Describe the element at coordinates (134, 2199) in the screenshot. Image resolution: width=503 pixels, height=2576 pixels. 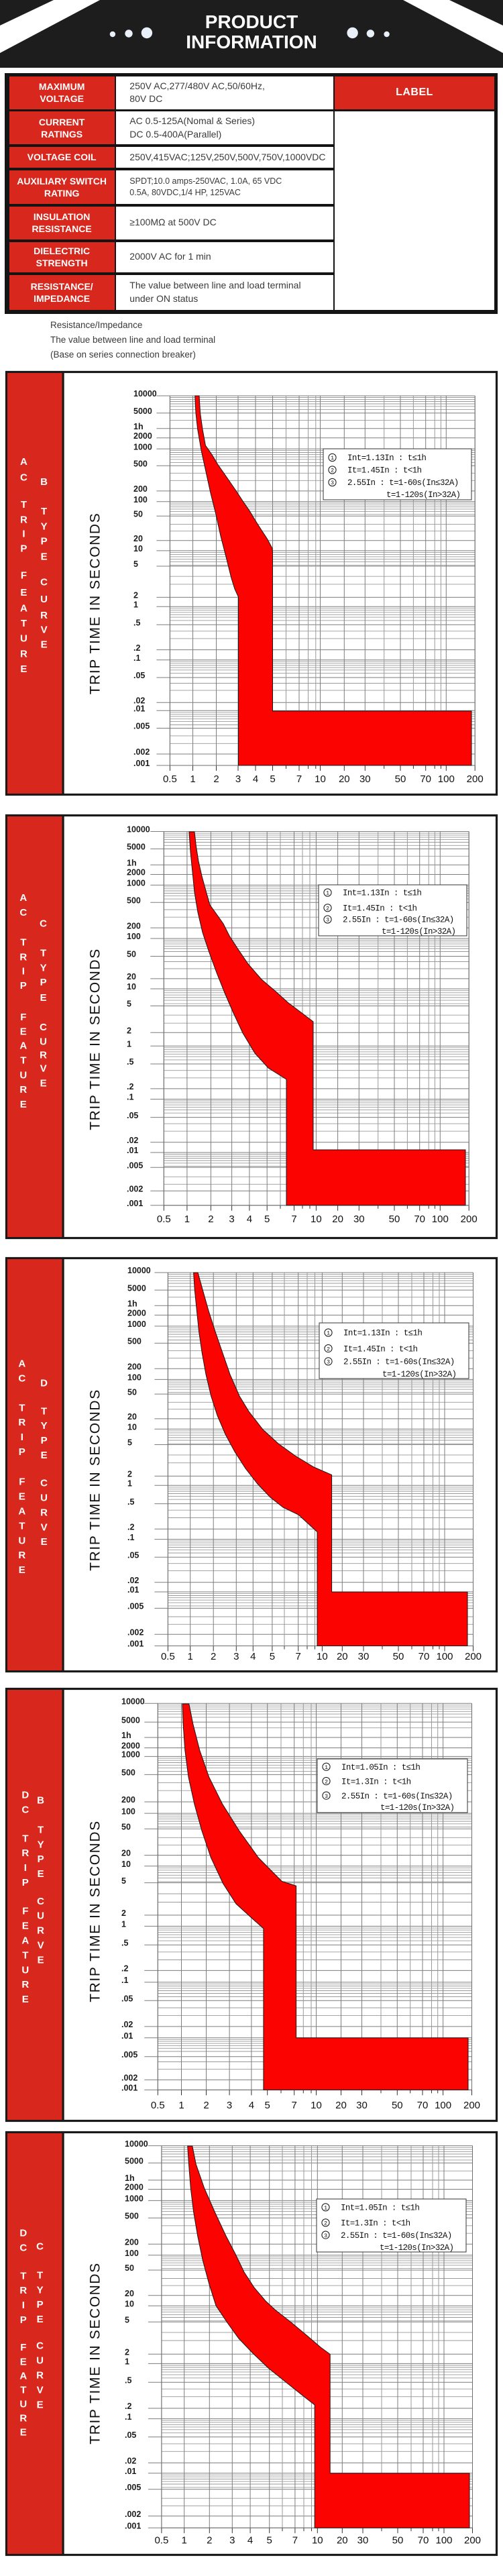
I see `svg-text: 1000` at that location.